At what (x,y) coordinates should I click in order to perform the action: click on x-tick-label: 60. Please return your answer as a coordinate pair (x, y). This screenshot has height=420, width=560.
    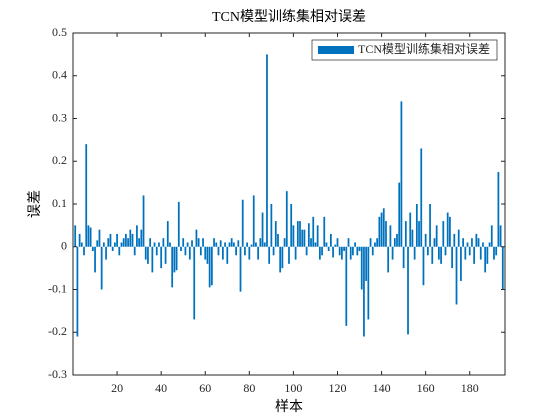
    Looking at the image, I should click on (205, 388).